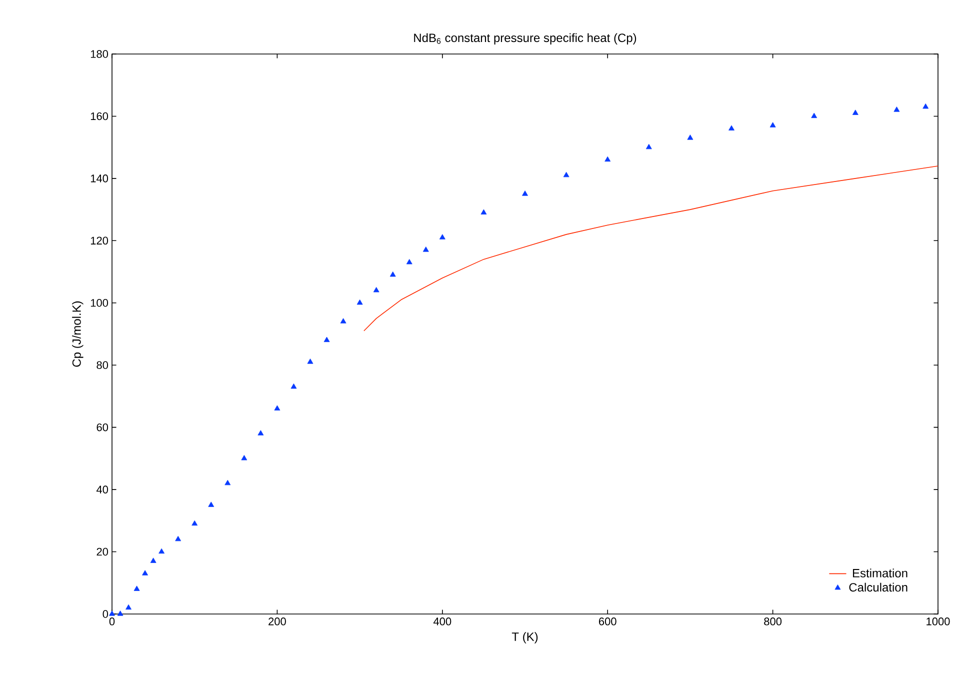 This screenshot has width=962, height=685. Describe the element at coordinates (99, 54) in the screenshot. I see `y-tick-label: 180` at that location.